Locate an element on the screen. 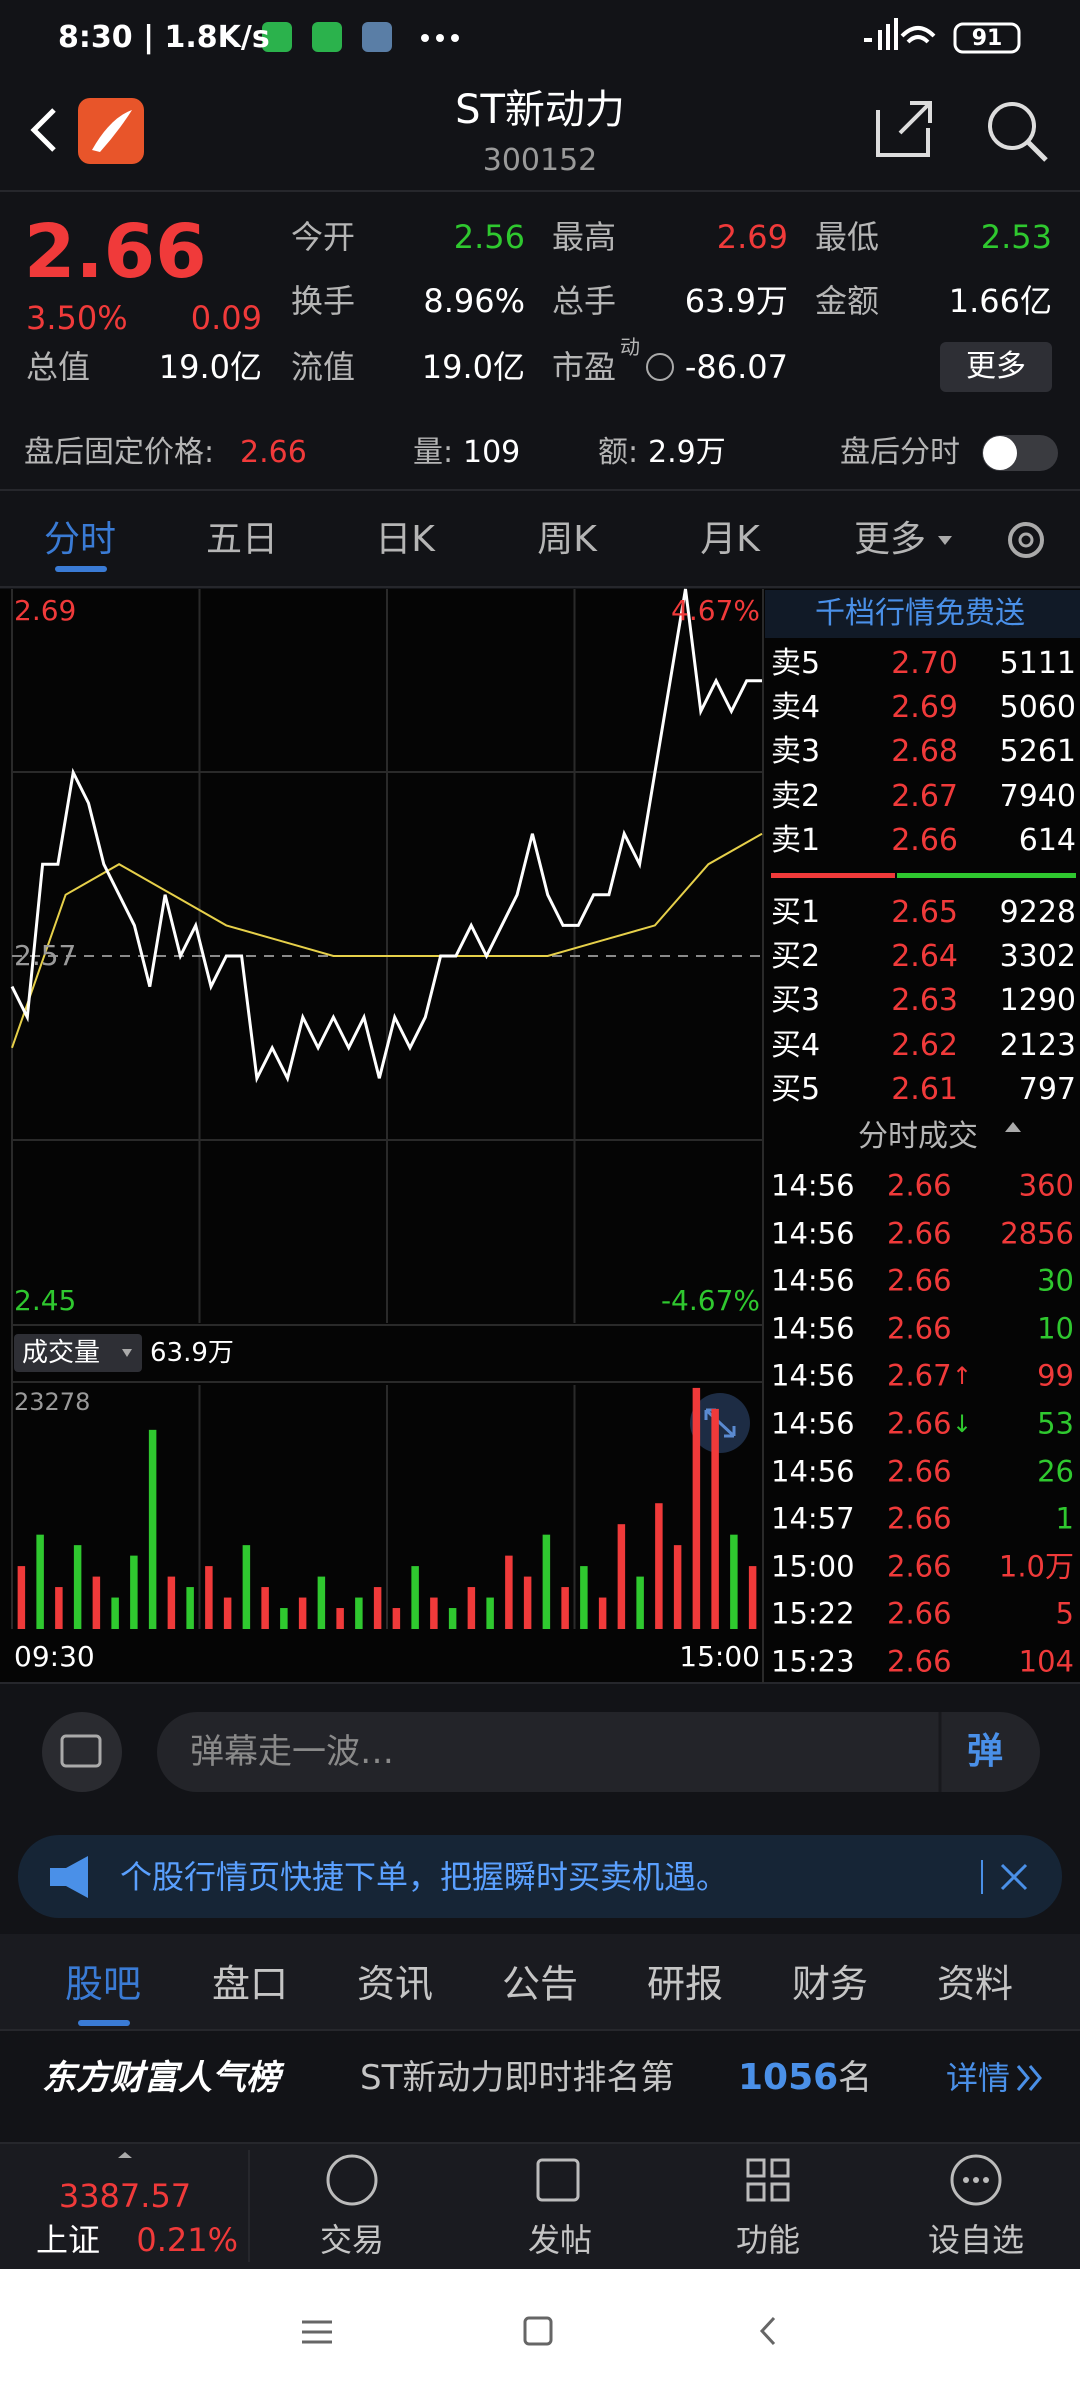 The image size is (1080, 2400). volume-axis-label: 23278 is located at coordinates (52, 1402).